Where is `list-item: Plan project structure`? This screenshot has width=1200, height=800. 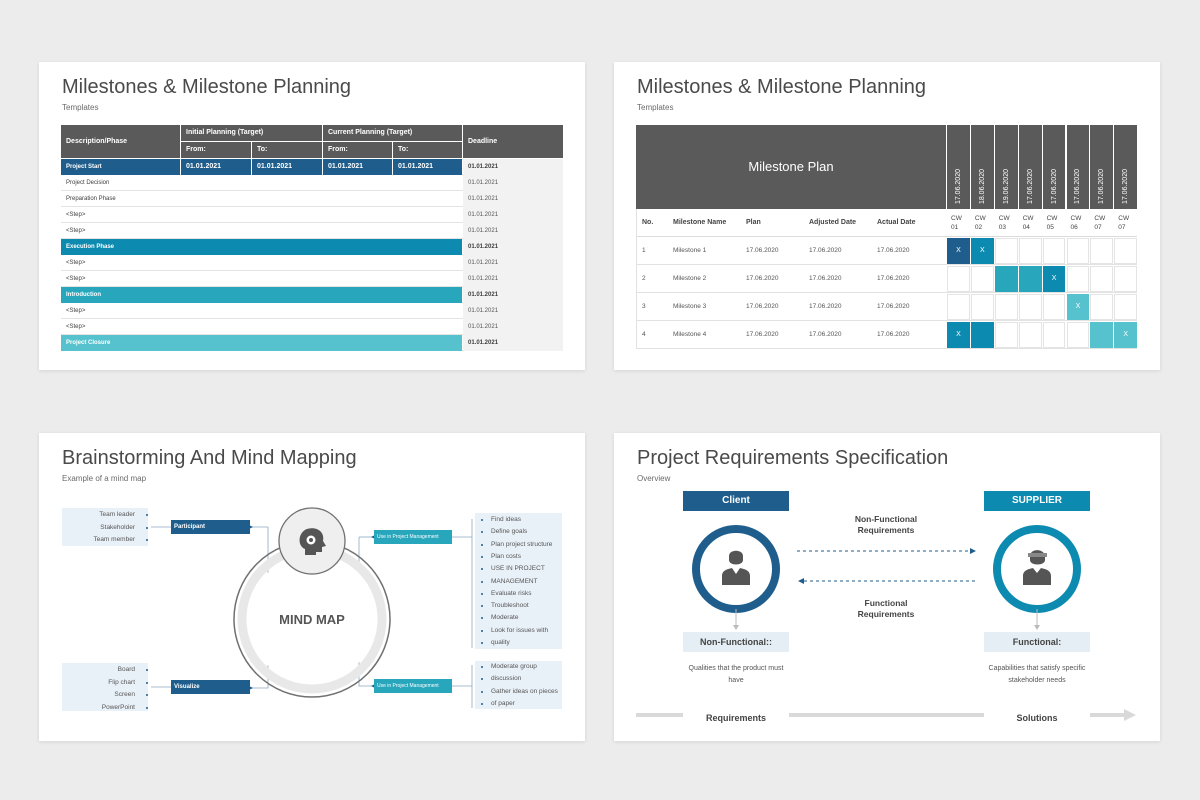
list-item: Plan project structure is located at coordinates (522, 544).